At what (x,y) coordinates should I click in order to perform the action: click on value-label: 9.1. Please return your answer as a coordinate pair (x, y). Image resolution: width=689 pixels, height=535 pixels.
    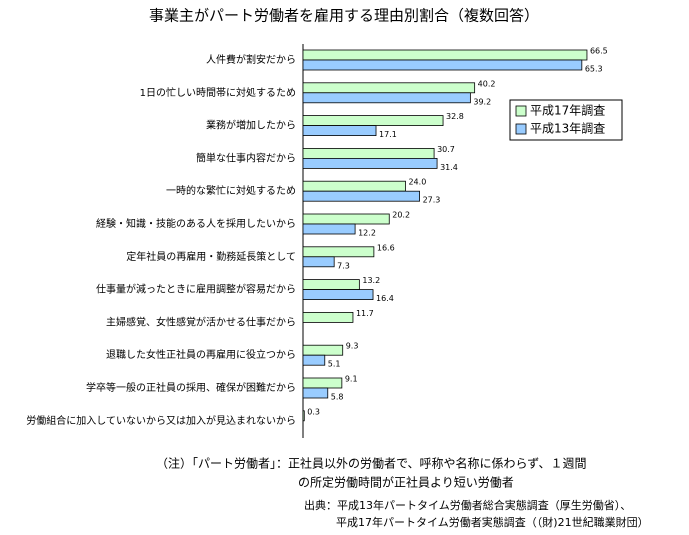
    Looking at the image, I should click on (351, 379).